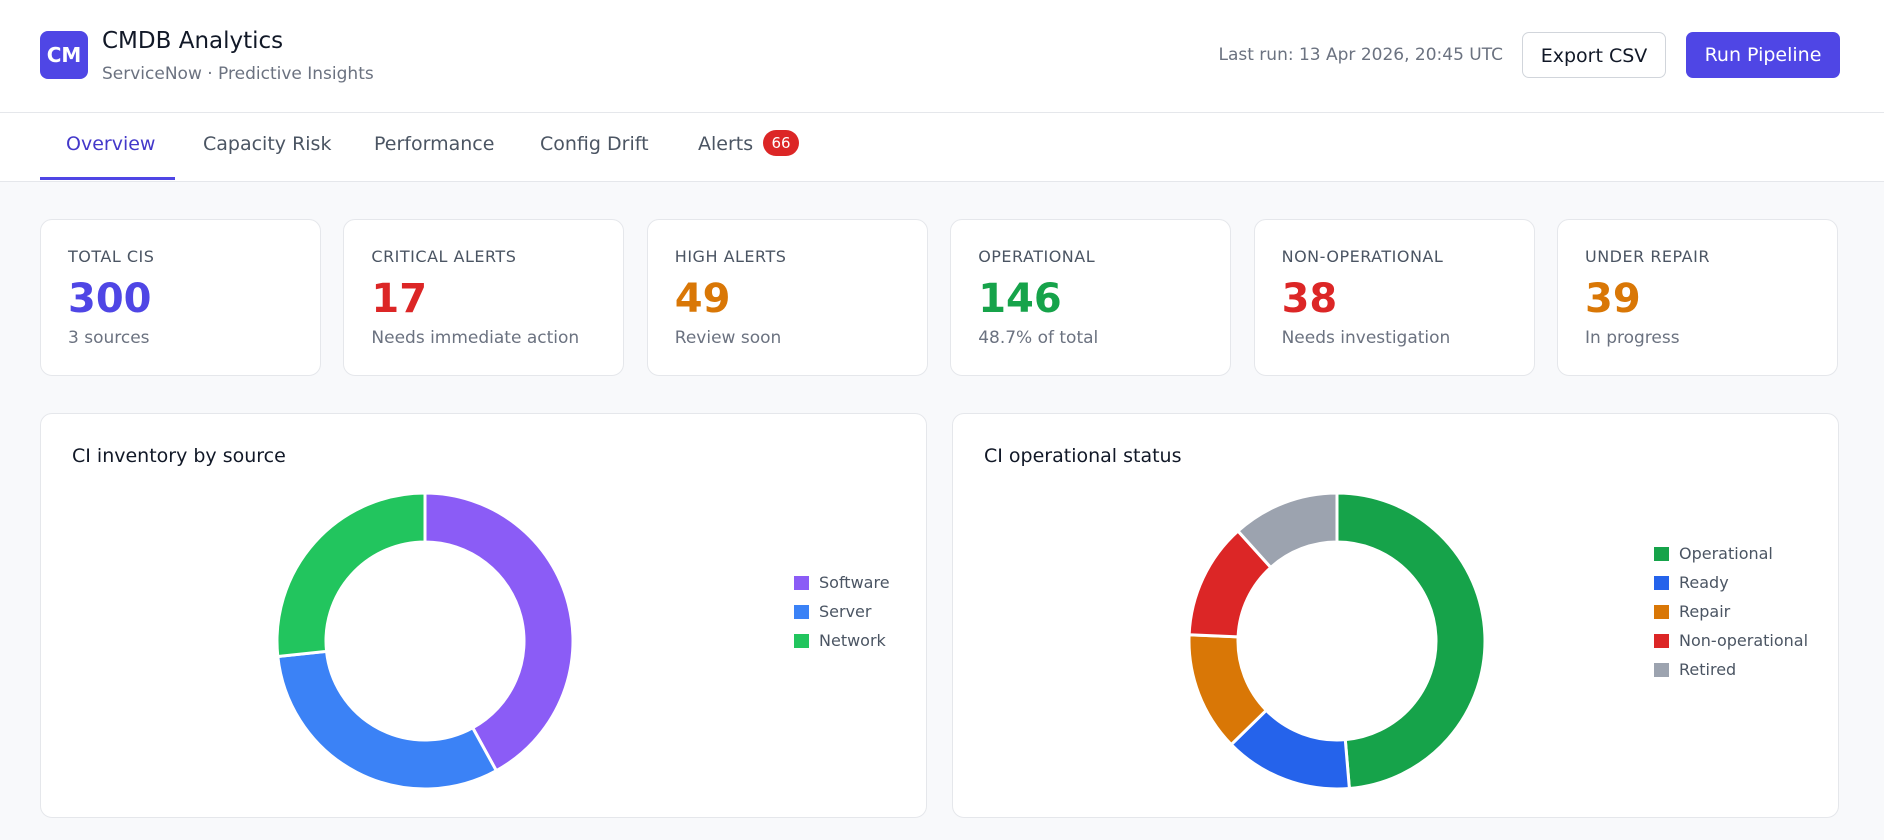 This screenshot has height=840, width=1884. What do you see at coordinates (111, 256) in the screenshot?
I see `kpi-label: TOTAL CIS` at bounding box center [111, 256].